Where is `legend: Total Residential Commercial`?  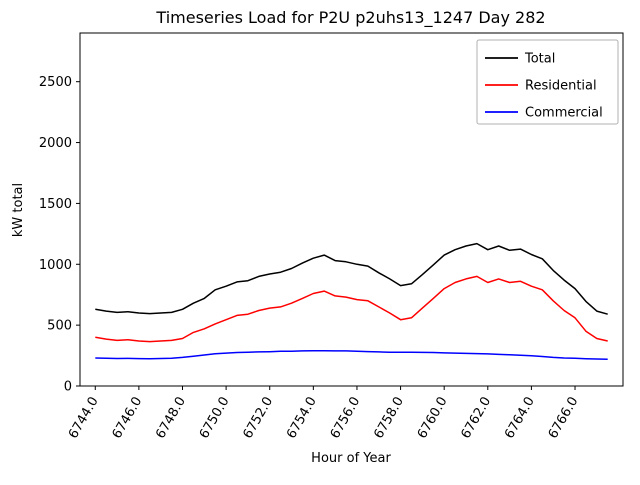
legend: Total Residential Commercial is located at coordinates (547, 82).